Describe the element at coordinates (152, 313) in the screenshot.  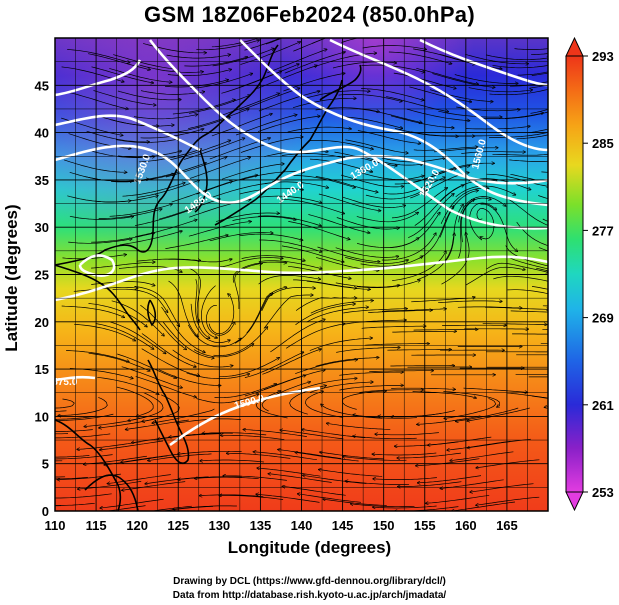
I see `coastline-taiwan` at that location.